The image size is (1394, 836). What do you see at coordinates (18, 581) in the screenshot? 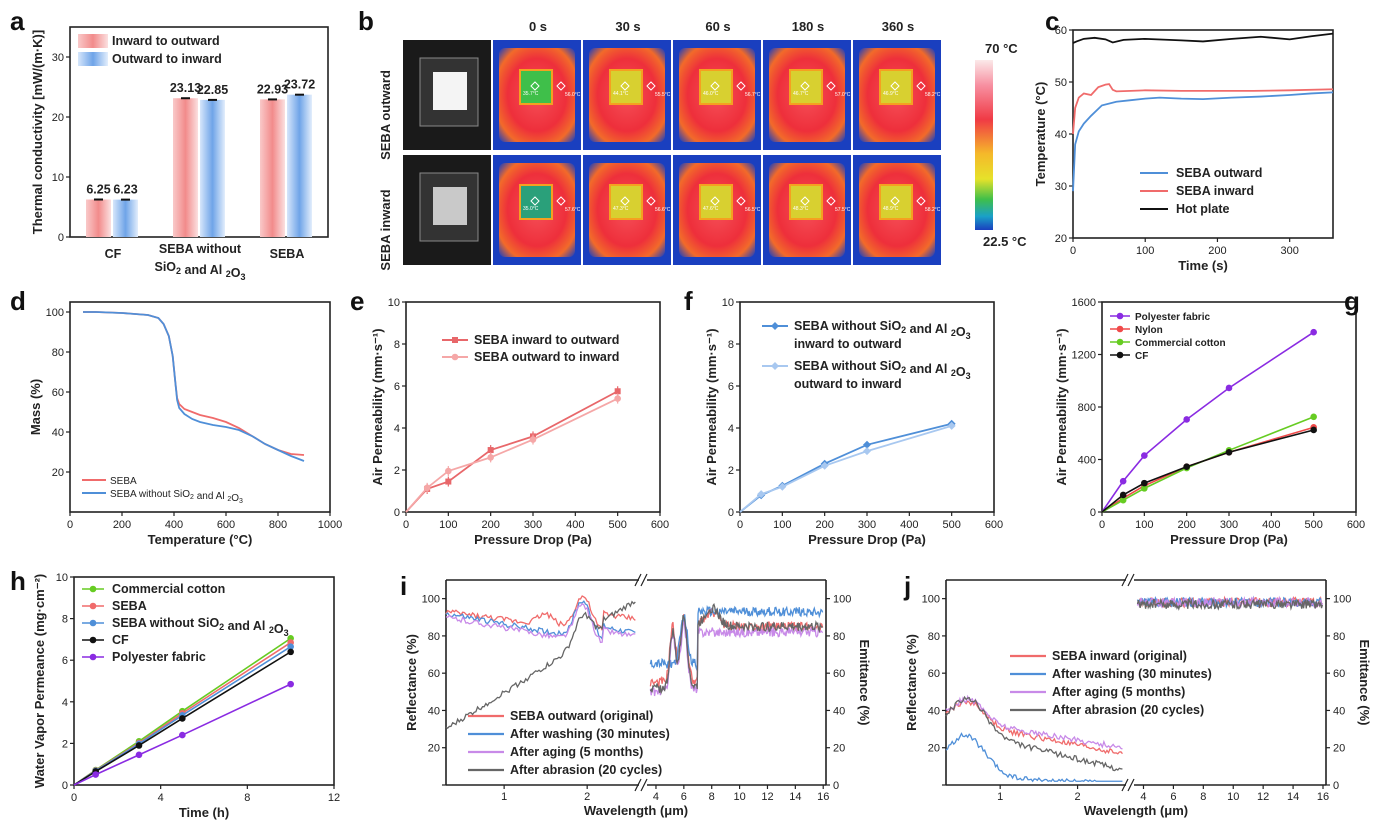
I see `panel-label: h` at bounding box center [18, 581].